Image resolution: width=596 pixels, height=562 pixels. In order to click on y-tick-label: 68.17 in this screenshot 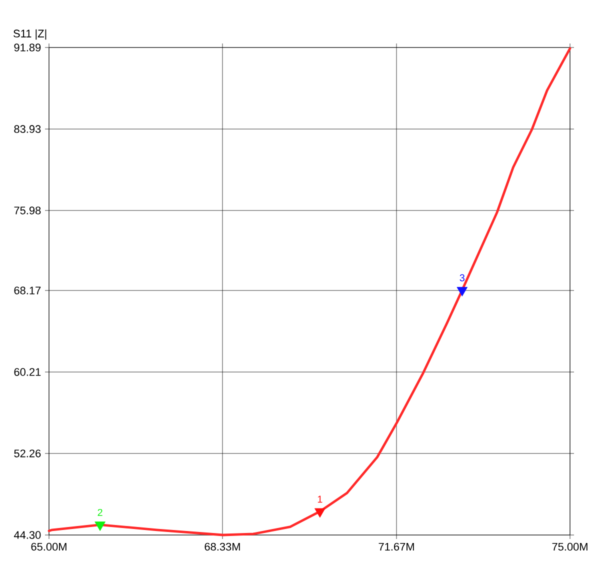, I will do `click(27, 290)`.